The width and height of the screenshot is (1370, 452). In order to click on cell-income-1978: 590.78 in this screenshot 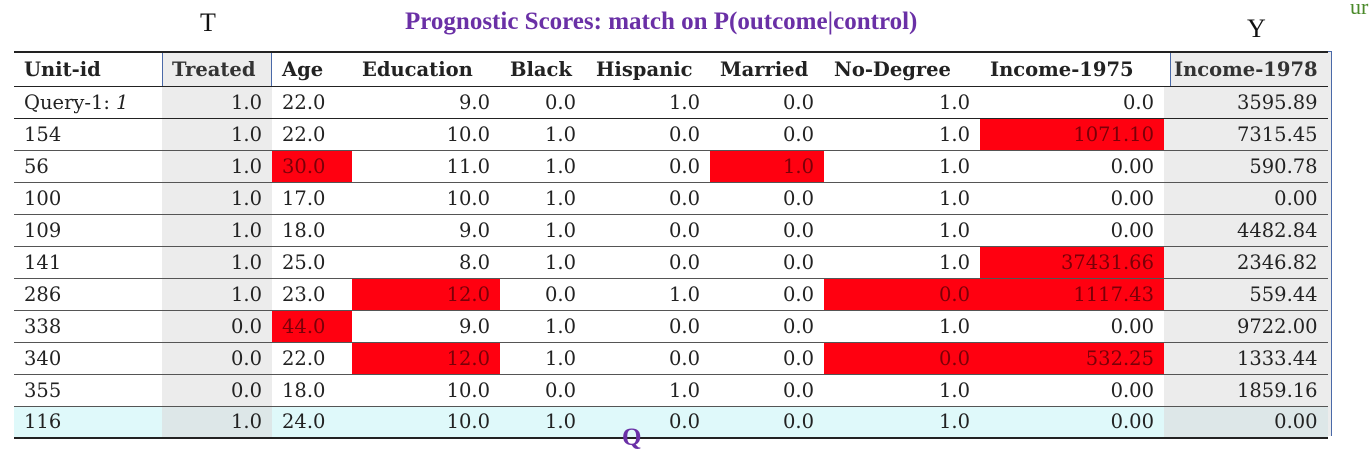, I will do `click(1246, 166)`.